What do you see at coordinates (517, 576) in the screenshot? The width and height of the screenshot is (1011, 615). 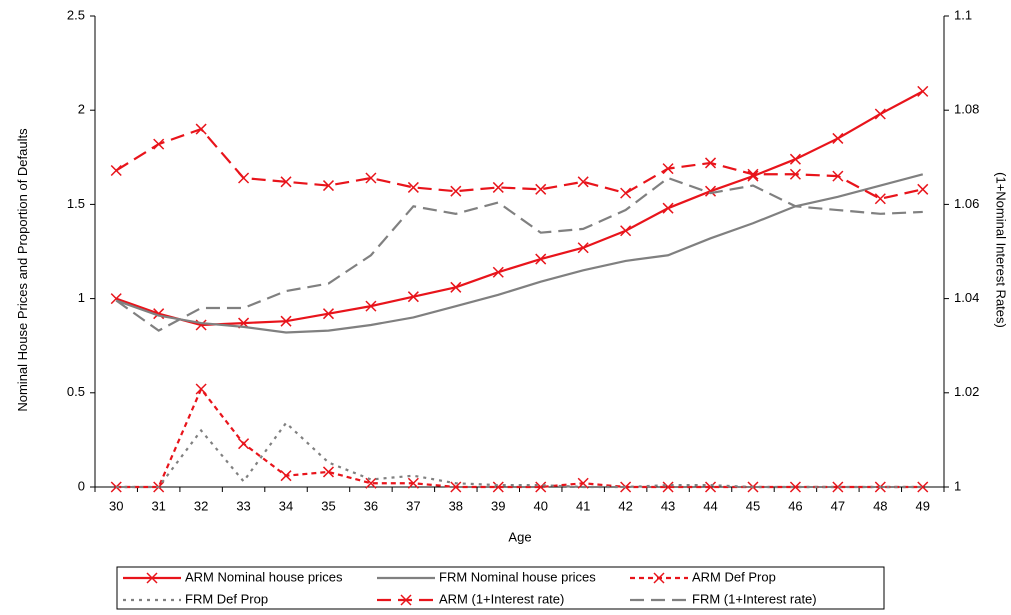 I see `legend-label: FRM Nominal house prices` at bounding box center [517, 576].